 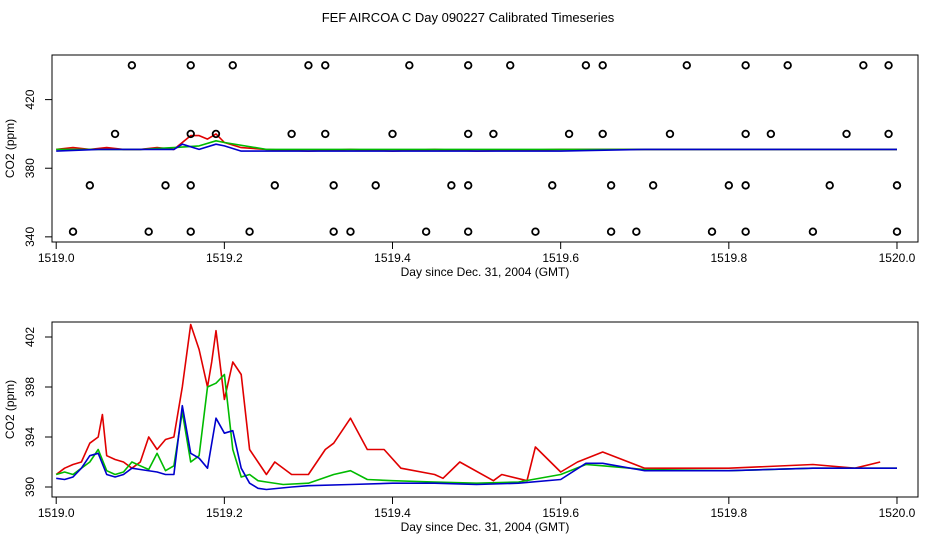 What do you see at coordinates (30, 437) in the screenshot?
I see `y-tick-label: 394` at bounding box center [30, 437].